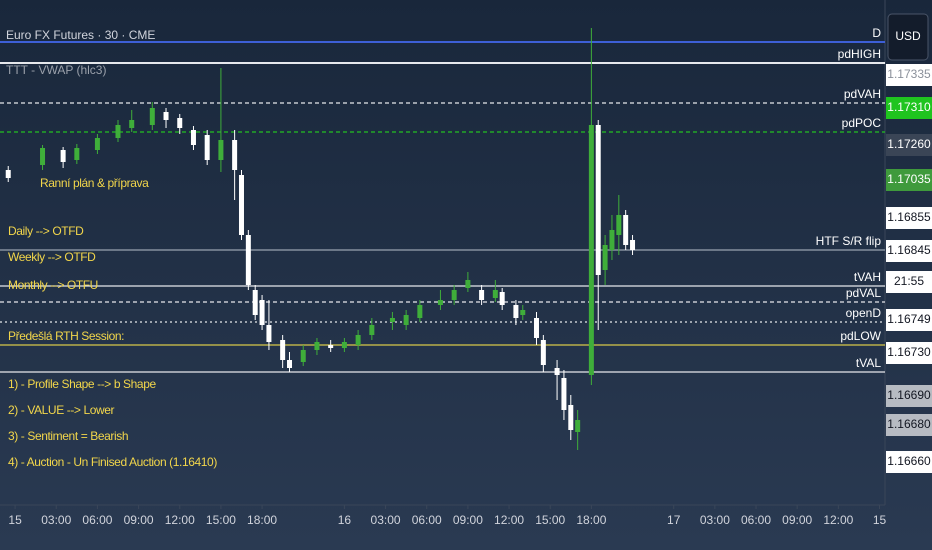 The image size is (932, 550). What do you see at coordinates (262, 520) in the screenshot?
I see `x-tick-label: 18:00` at bounding box center [262, 520].